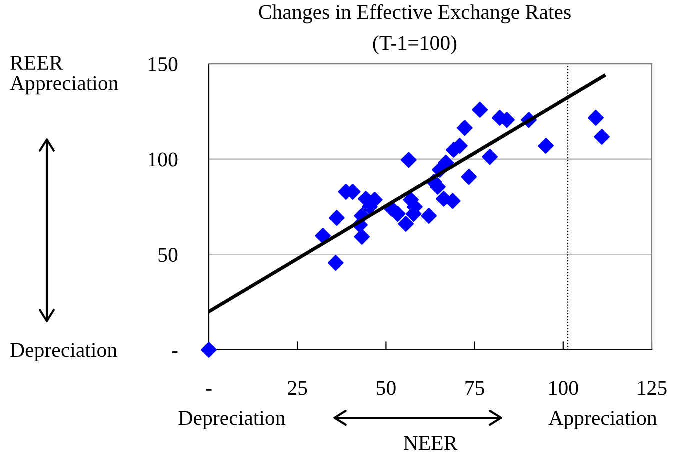  Describe the element at coordinates (415, 14) in the screenshot. I see `chart-title: Changes in Effective Exchange Rates` at that location.